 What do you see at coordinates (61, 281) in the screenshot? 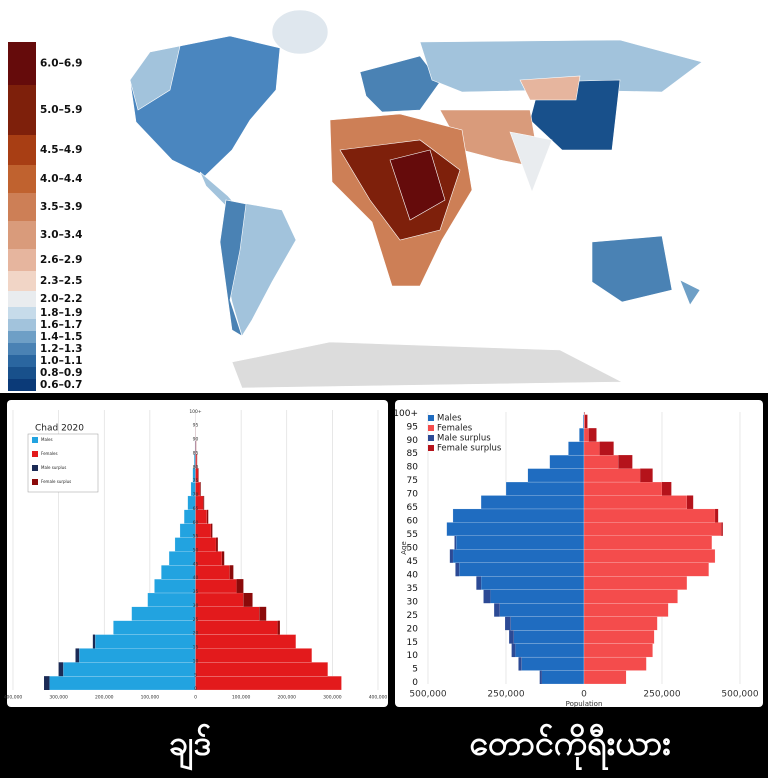
I see `legend-label: 2.3–2.5` at bounding box center [61, 281].